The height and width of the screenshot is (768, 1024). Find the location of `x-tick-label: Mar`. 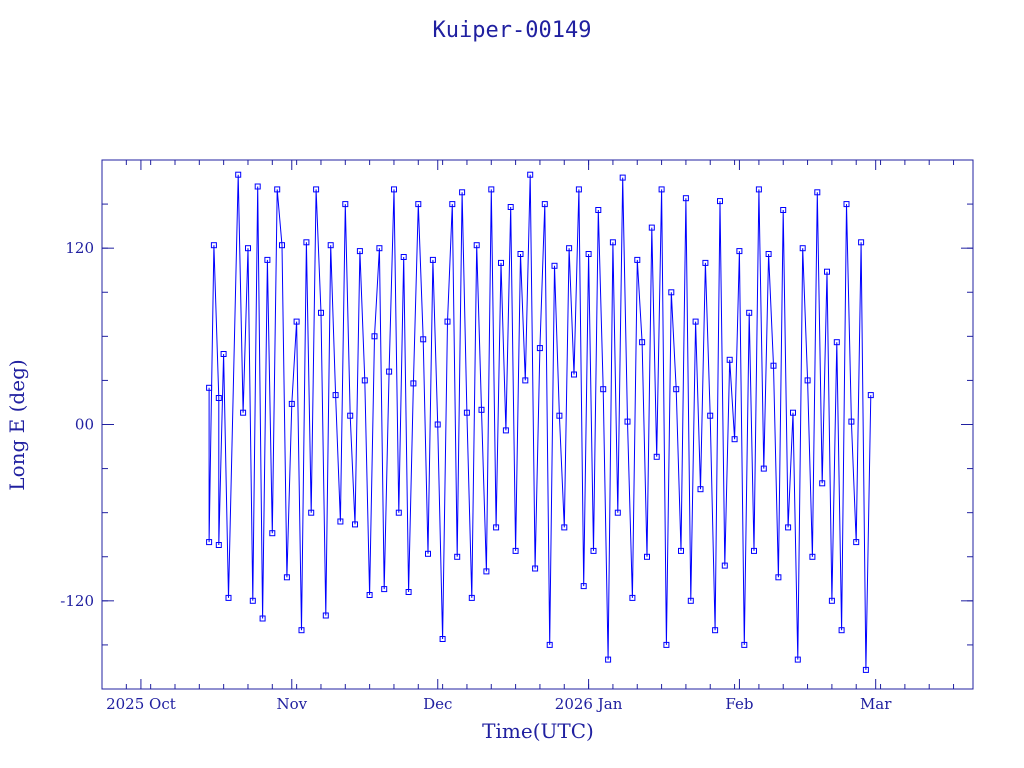

x-tick-label: Mar is located at coordinates (876, 704).